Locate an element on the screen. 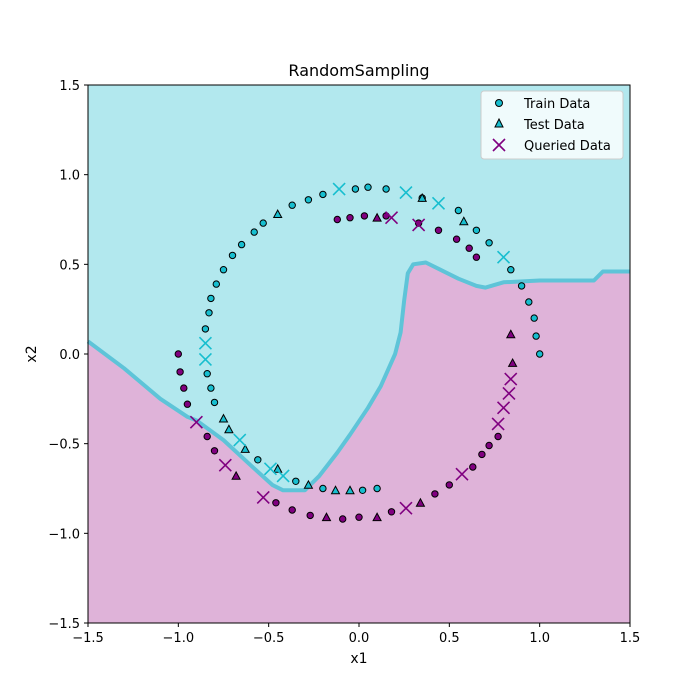 This screenshot has height=700, width=700. legend: Train Data Test Data Queried Data is located at coordinates (552, 125).